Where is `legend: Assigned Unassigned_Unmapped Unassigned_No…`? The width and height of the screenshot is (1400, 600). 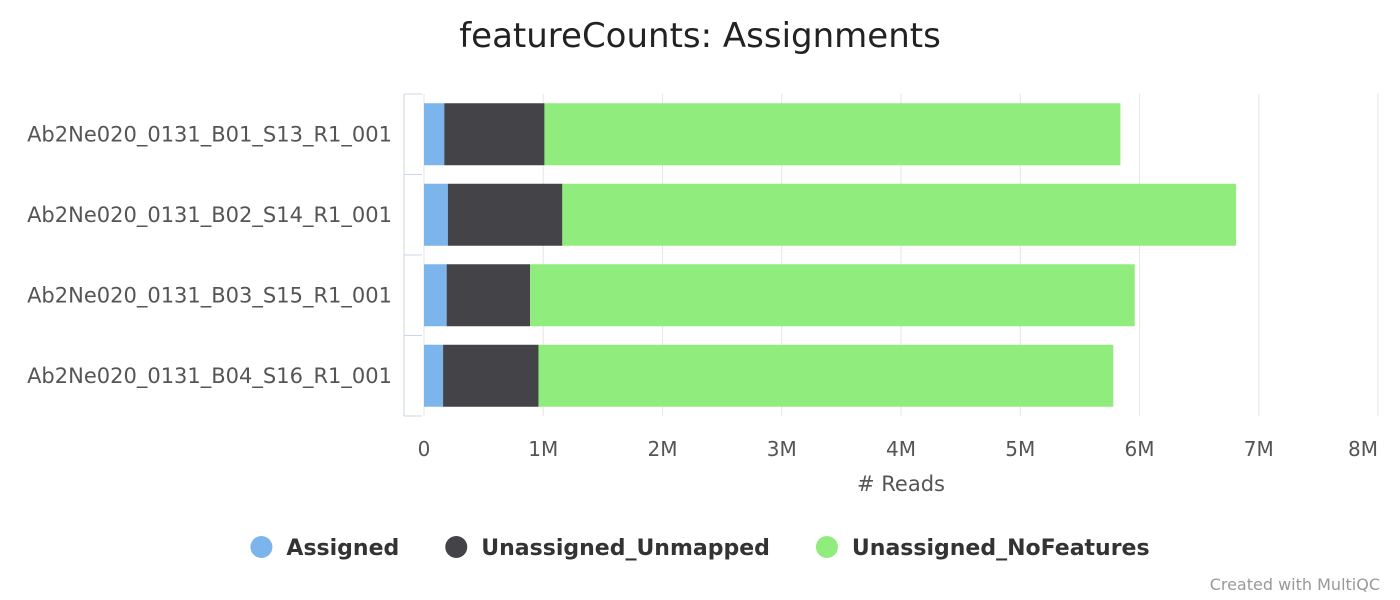
legend: Assigned Unassigned_Unmapped Unassigned_No… is located at coordinates (700, 548).